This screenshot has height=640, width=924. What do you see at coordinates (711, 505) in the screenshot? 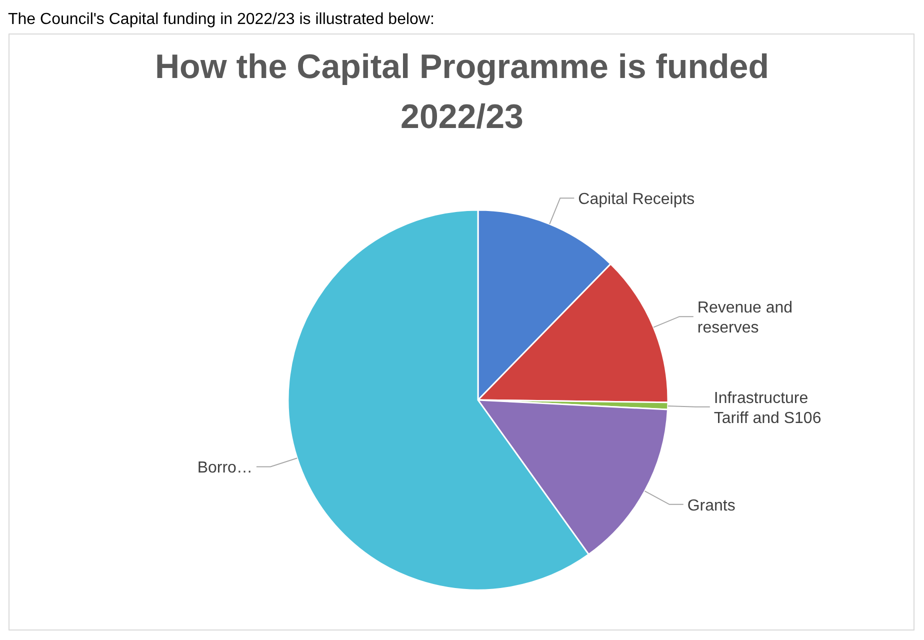
I see `slice-label: Grants` at bounding box center [711, 505].